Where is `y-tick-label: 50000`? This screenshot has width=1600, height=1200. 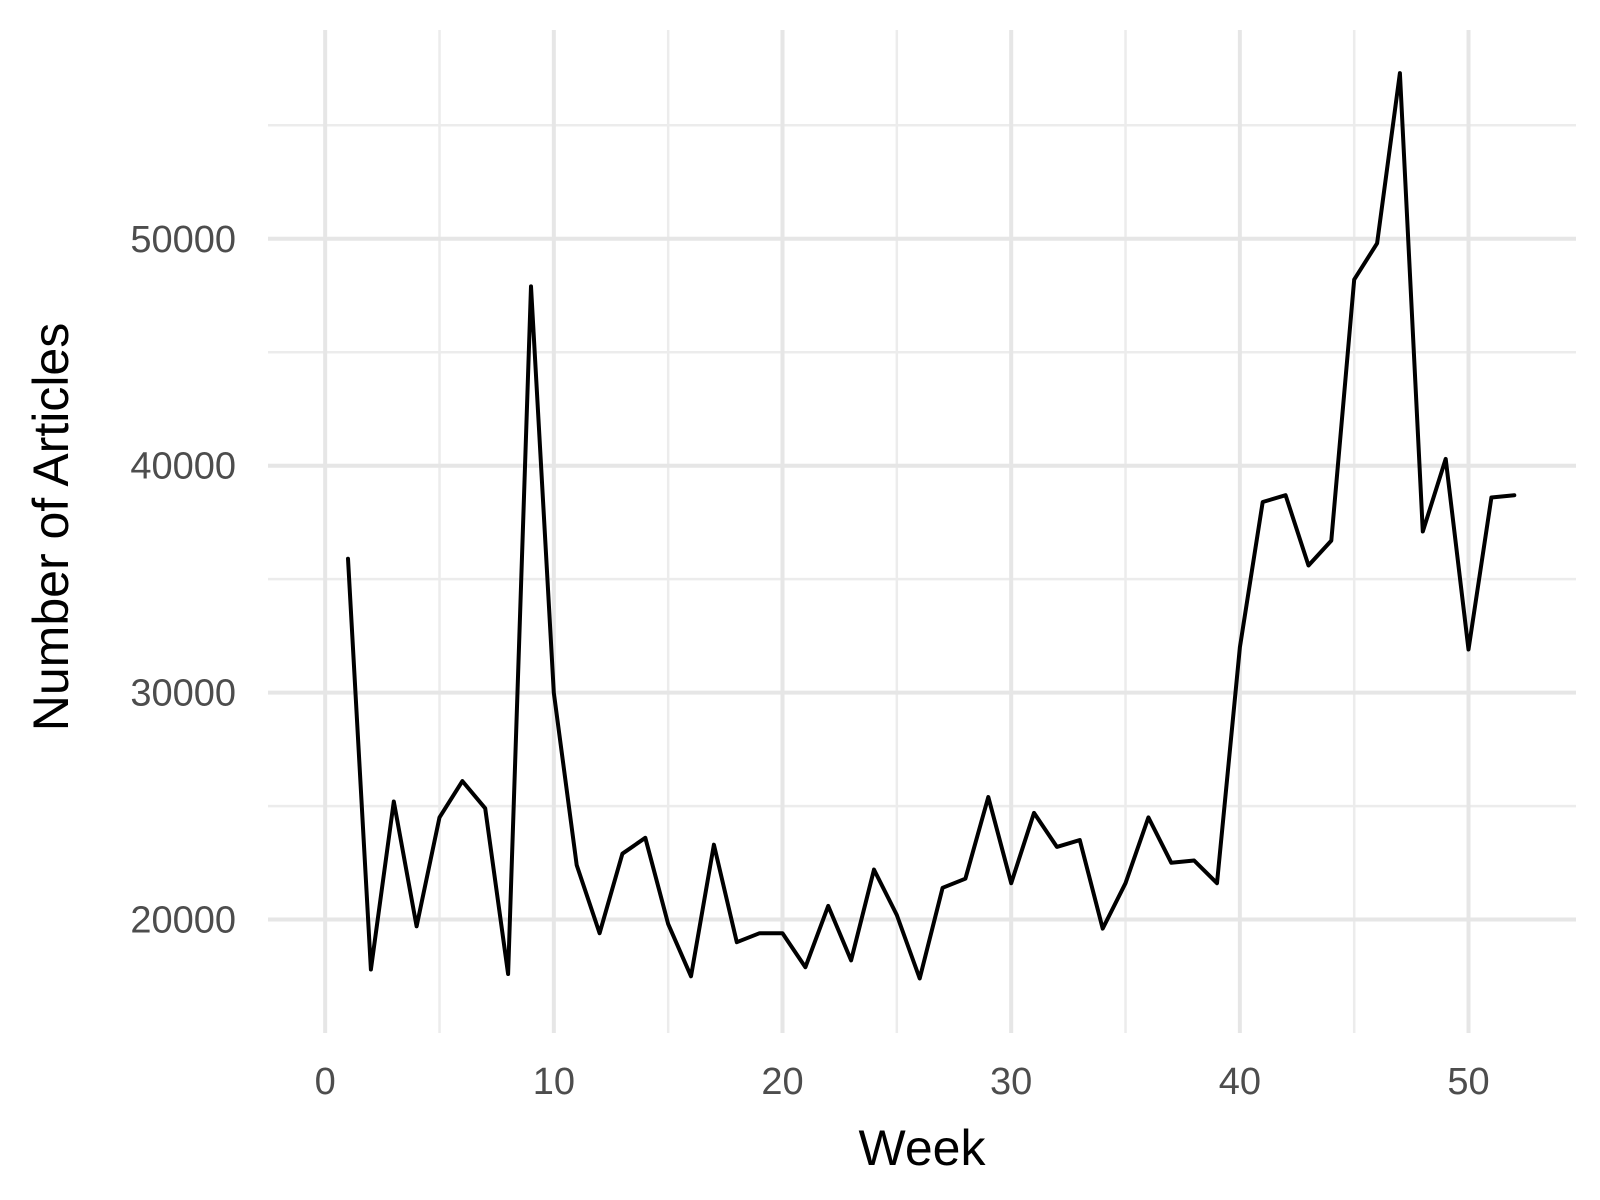
y-tick-label: 50000 is located at coordinates (183, 240).